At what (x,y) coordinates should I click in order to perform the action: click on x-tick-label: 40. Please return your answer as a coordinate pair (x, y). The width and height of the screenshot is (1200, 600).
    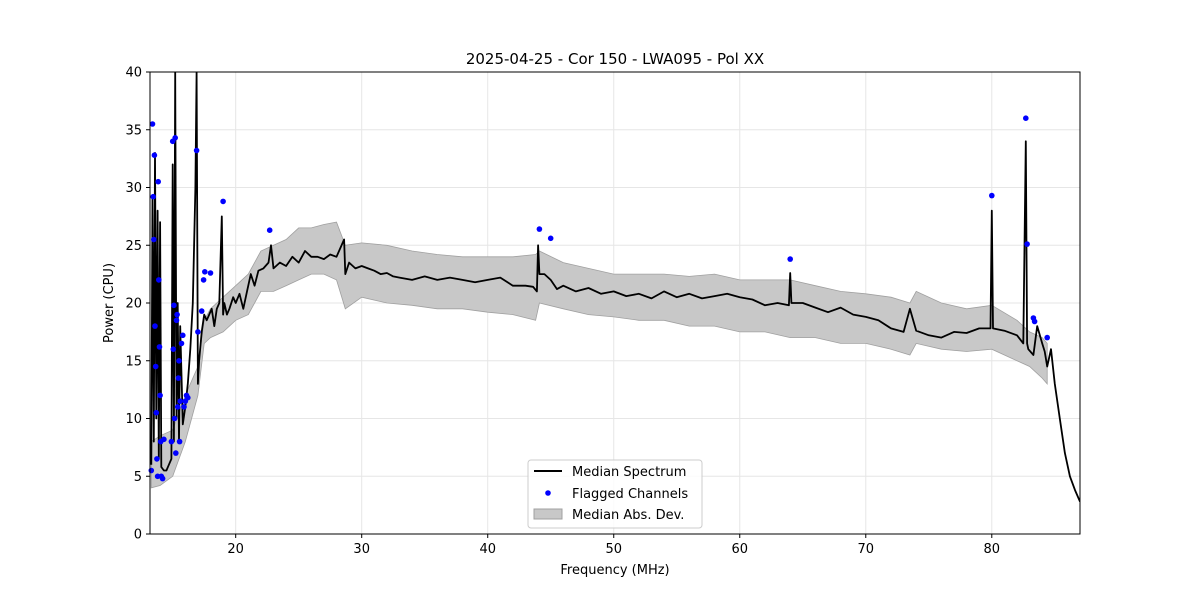
    Looking at the image, I should click on (487, 549).